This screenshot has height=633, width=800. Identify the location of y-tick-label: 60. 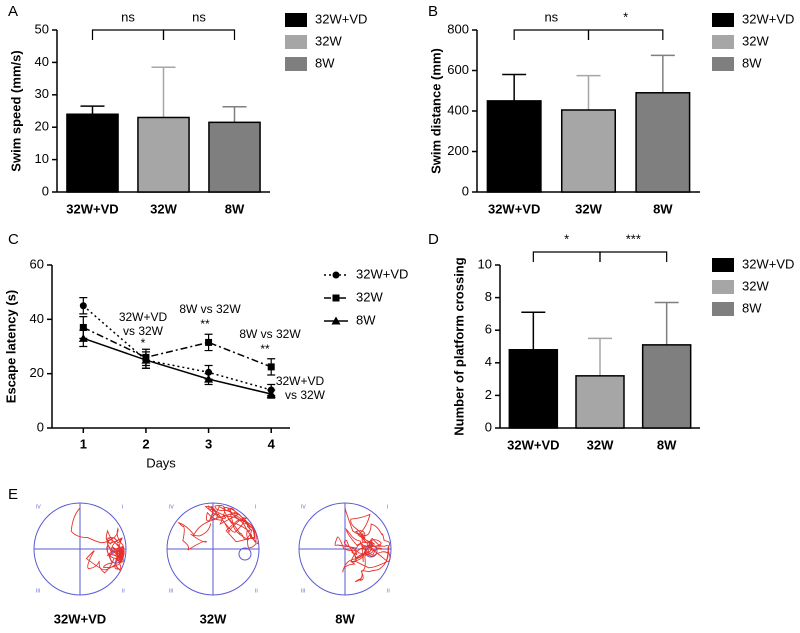
(37, 263).